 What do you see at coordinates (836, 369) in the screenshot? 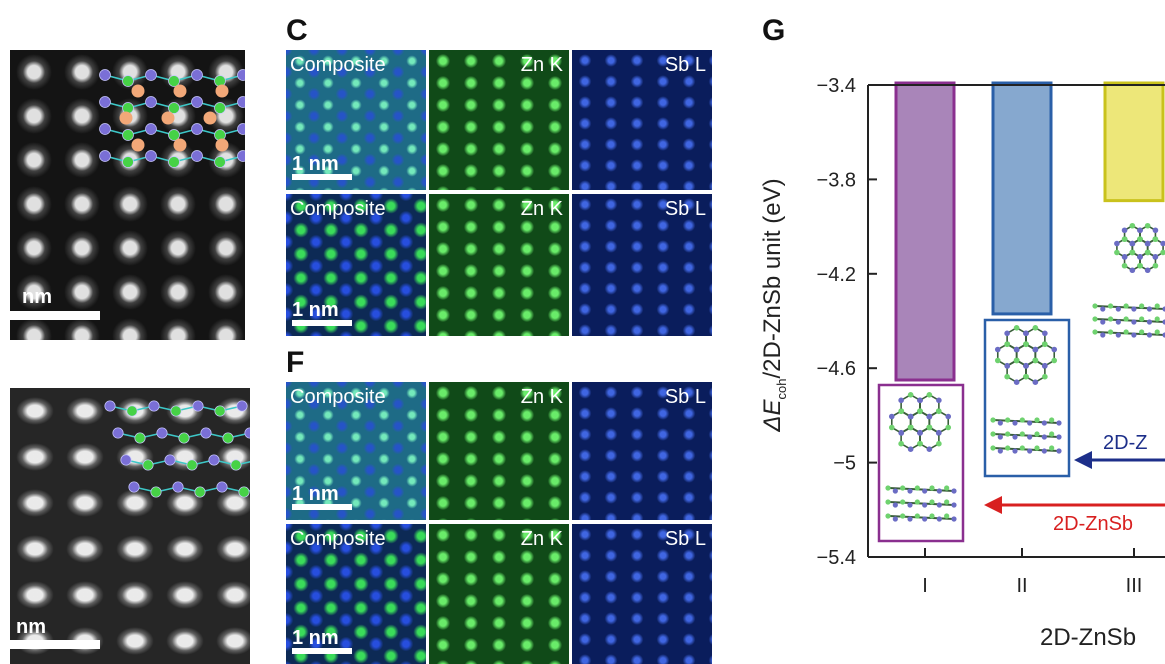
I see `y-tick-label: −4.6` at bounding box center [836, 369].